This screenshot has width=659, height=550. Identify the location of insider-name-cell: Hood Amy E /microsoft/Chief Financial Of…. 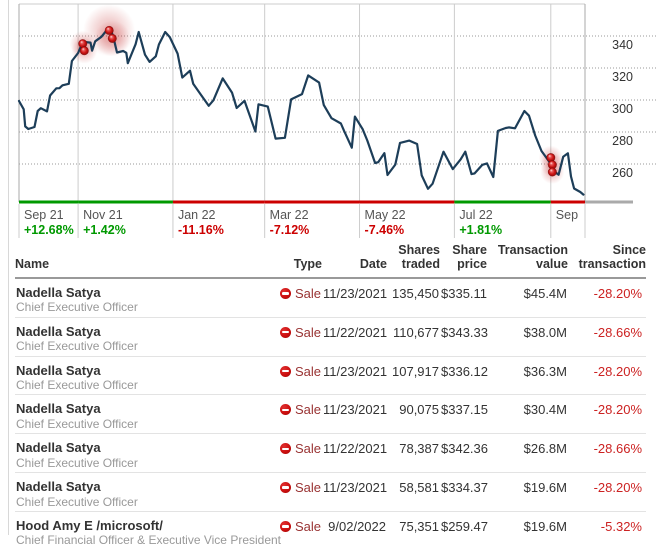
(148, 530).